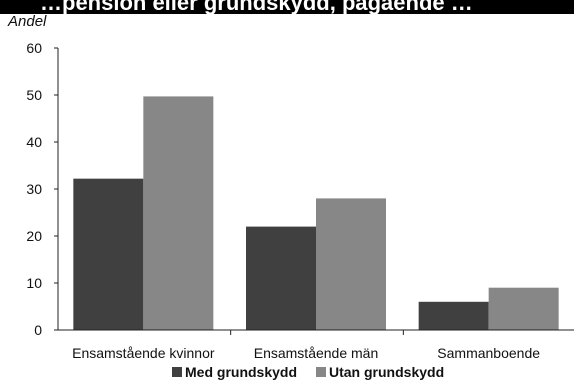  Describe the element at coordinates (27, 21) in the screenshot. I see `y-axis-label: Andel` at that location.